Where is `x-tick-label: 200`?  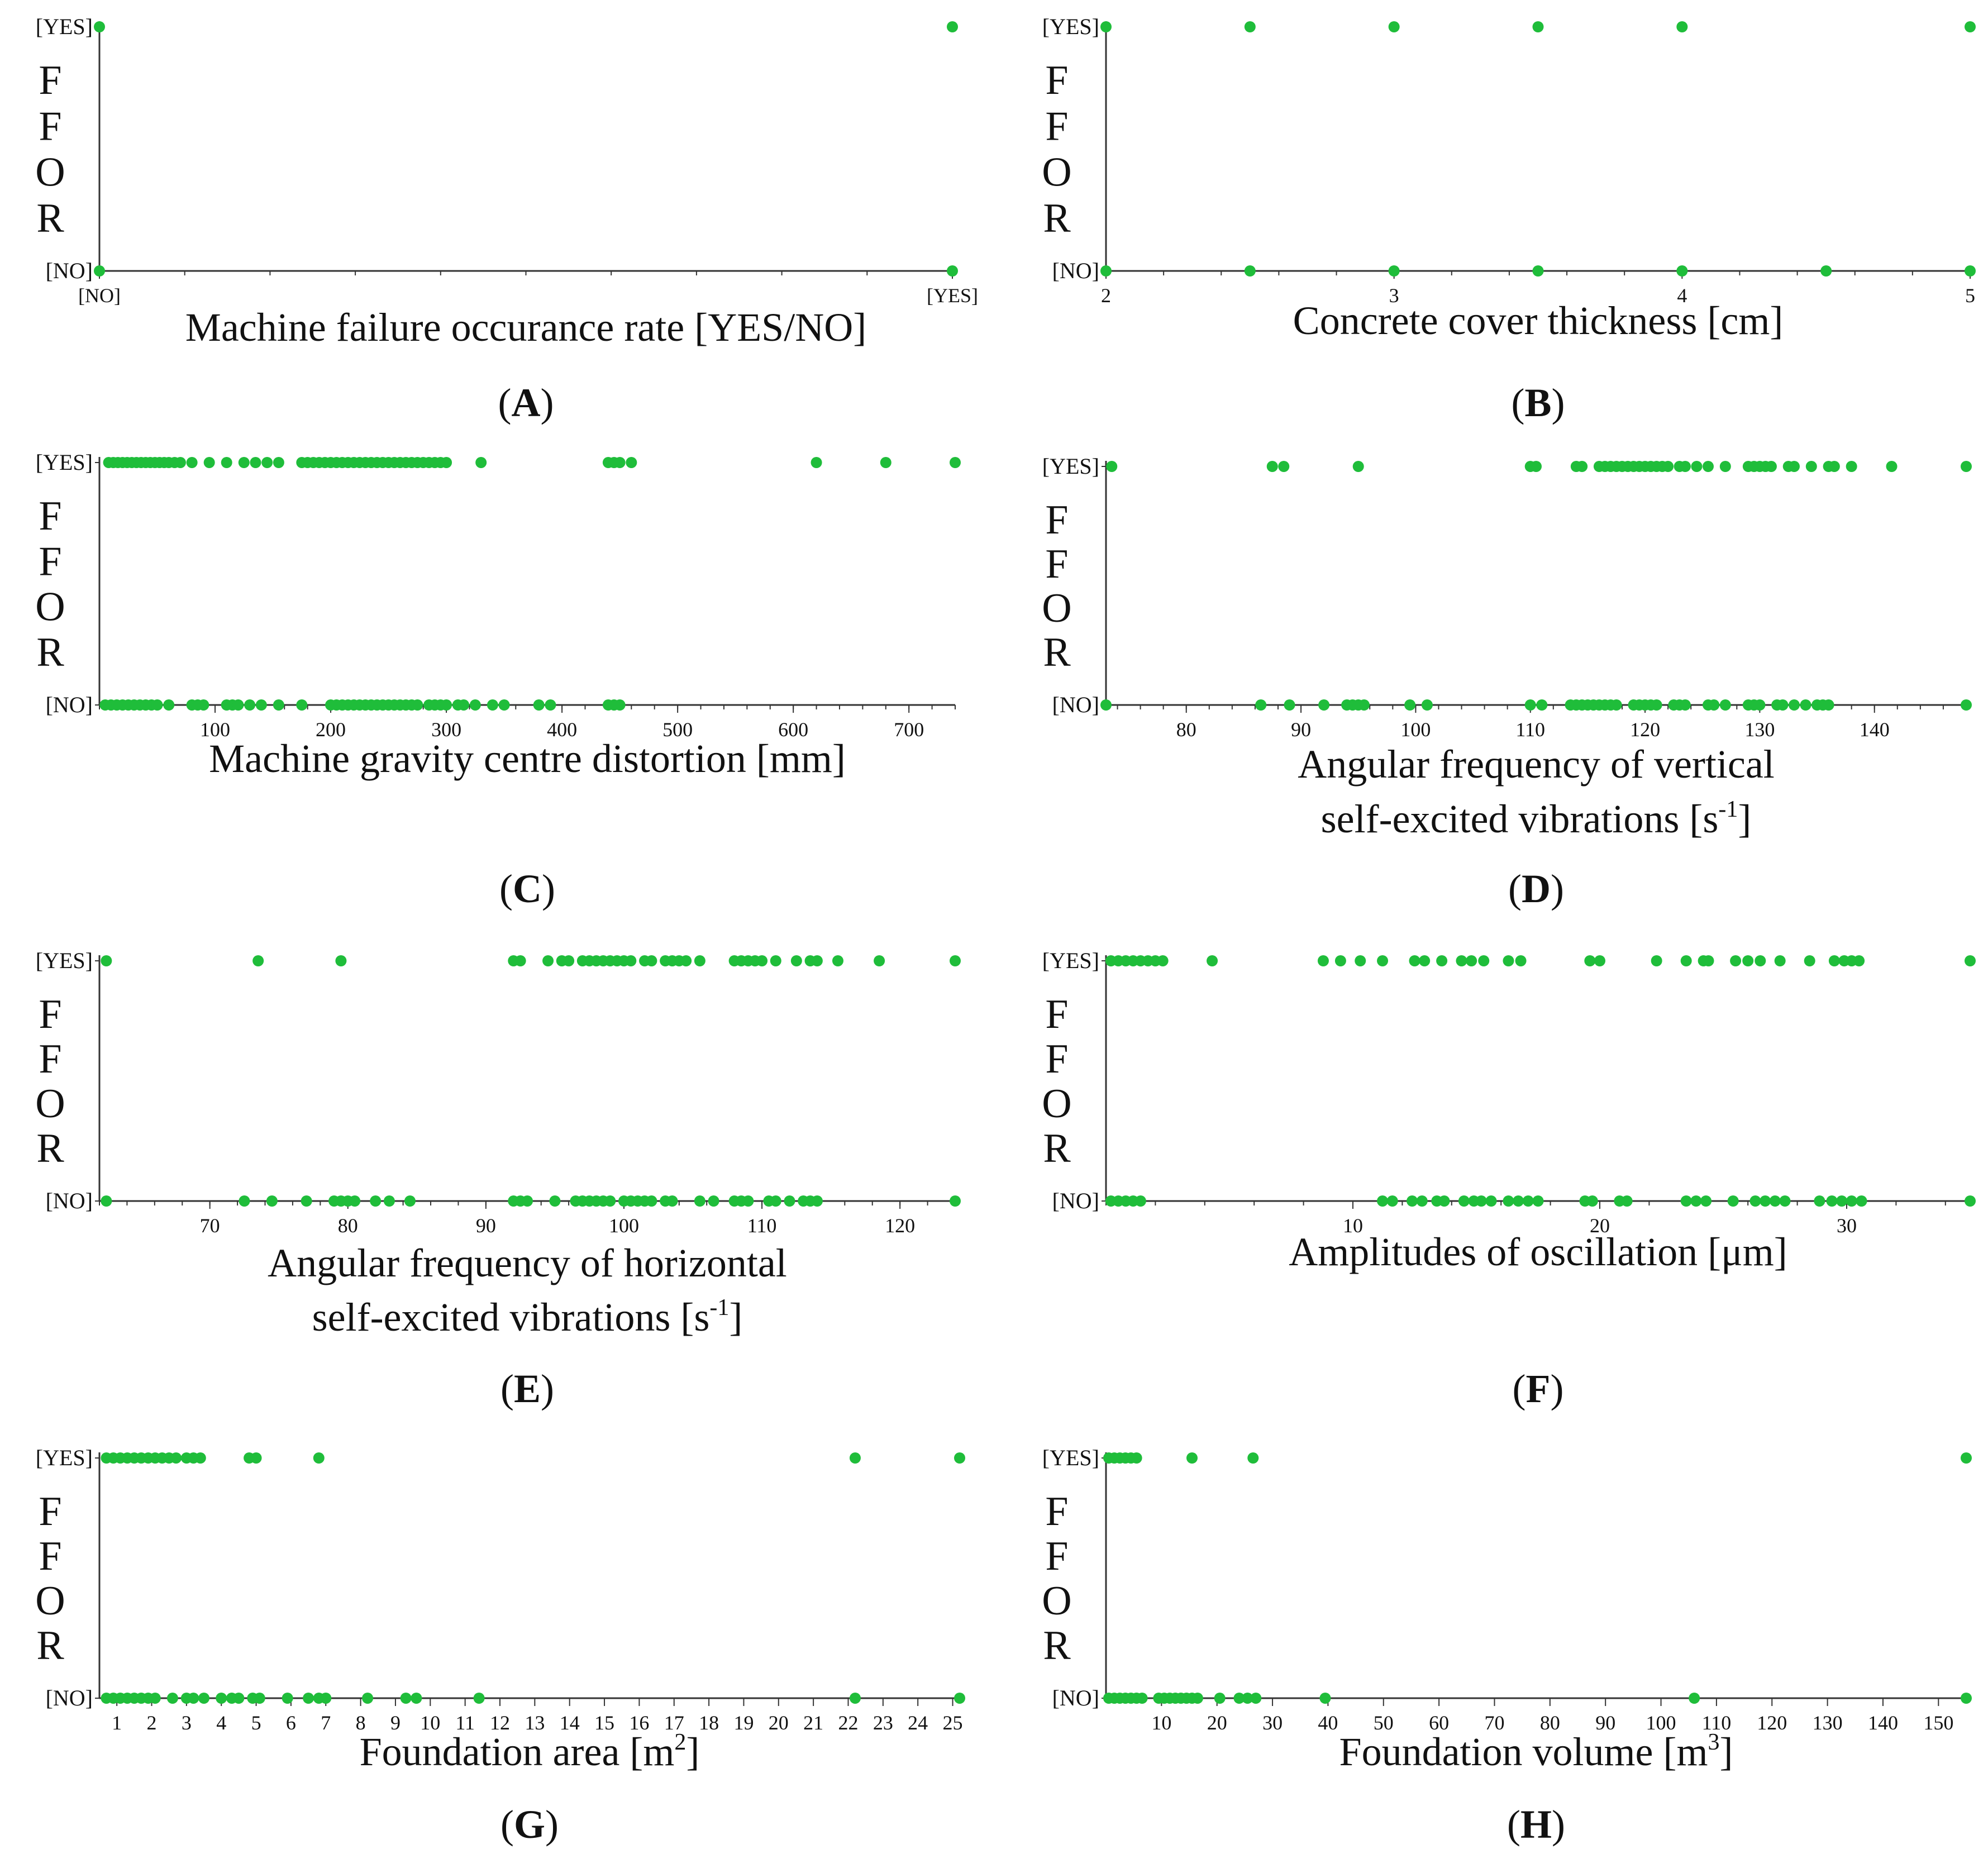
x-tick-label: 200 is located at coordinates (331, 729).